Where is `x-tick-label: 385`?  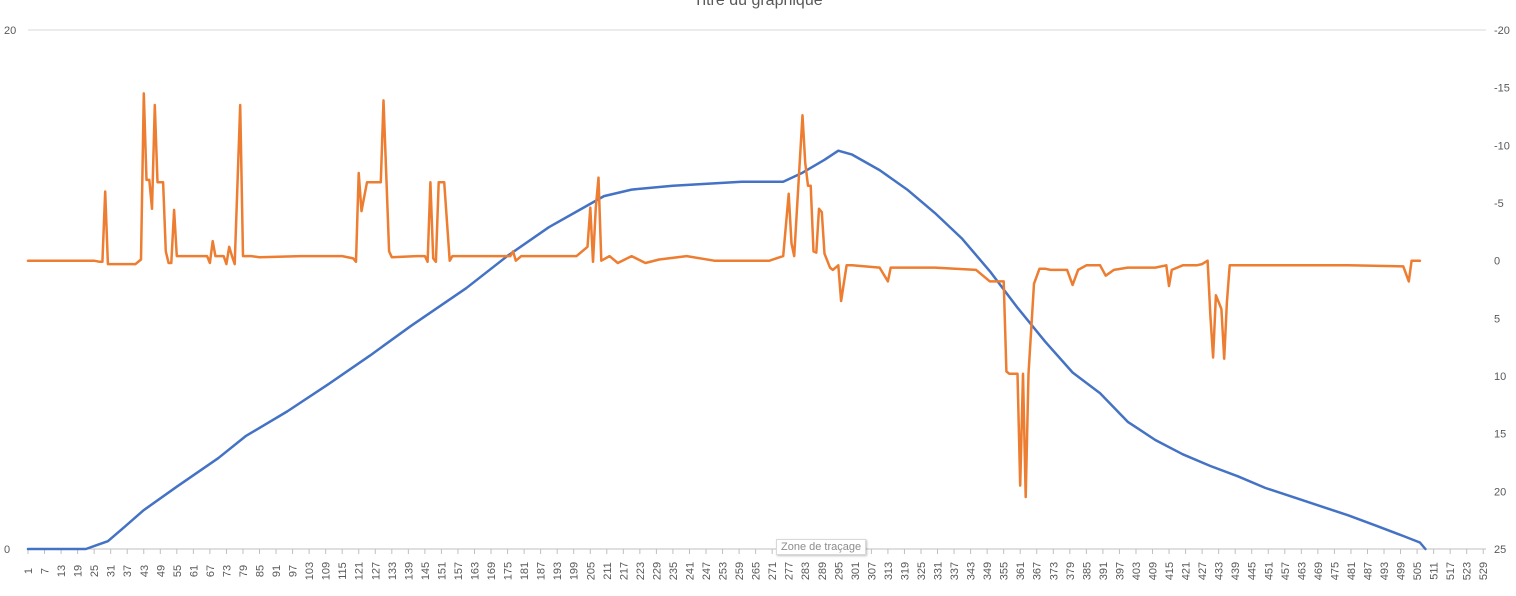 x-tick-label: 385 is located at coordinates (1087, 571).